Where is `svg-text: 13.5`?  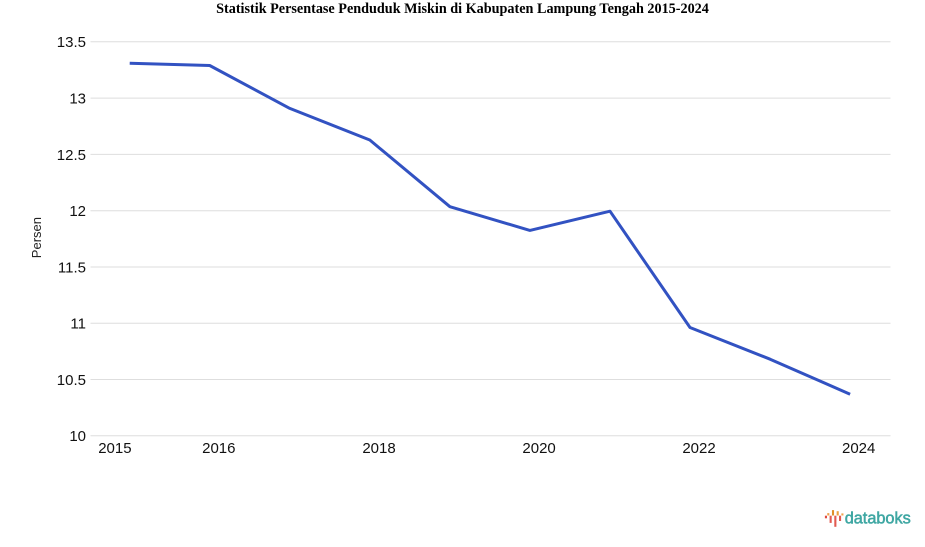 svg-text: 13.5 is located at coordinates (71, 42).